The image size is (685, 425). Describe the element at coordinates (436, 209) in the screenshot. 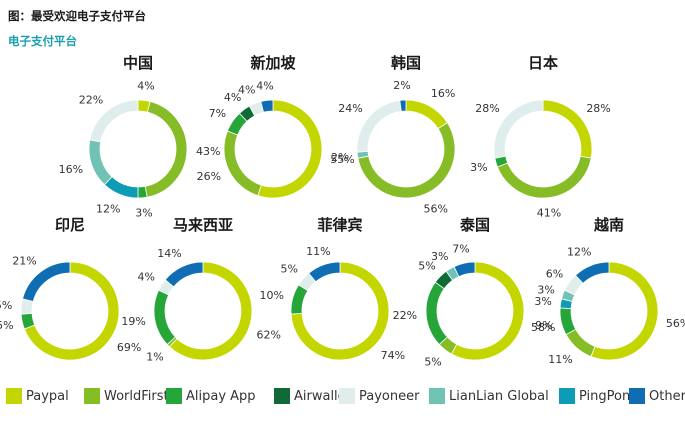

I see `data-label: 56%` at that location.